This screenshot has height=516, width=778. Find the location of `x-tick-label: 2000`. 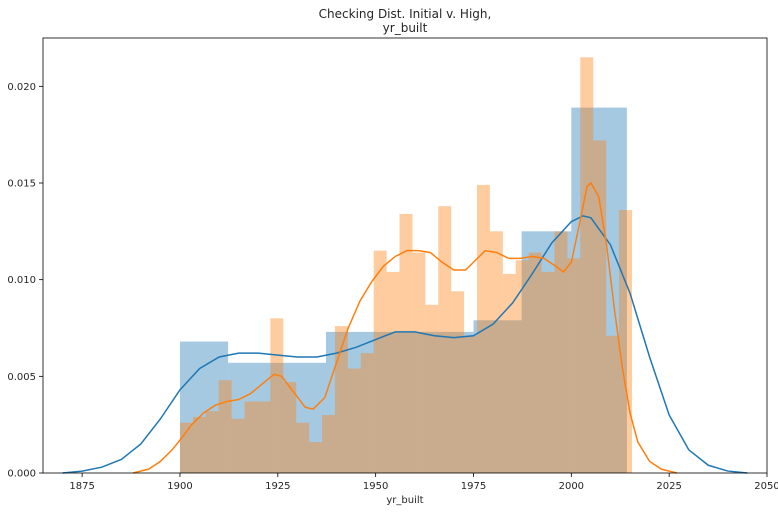

x-tick-label: 2000 is located at coordinates (571, 486).